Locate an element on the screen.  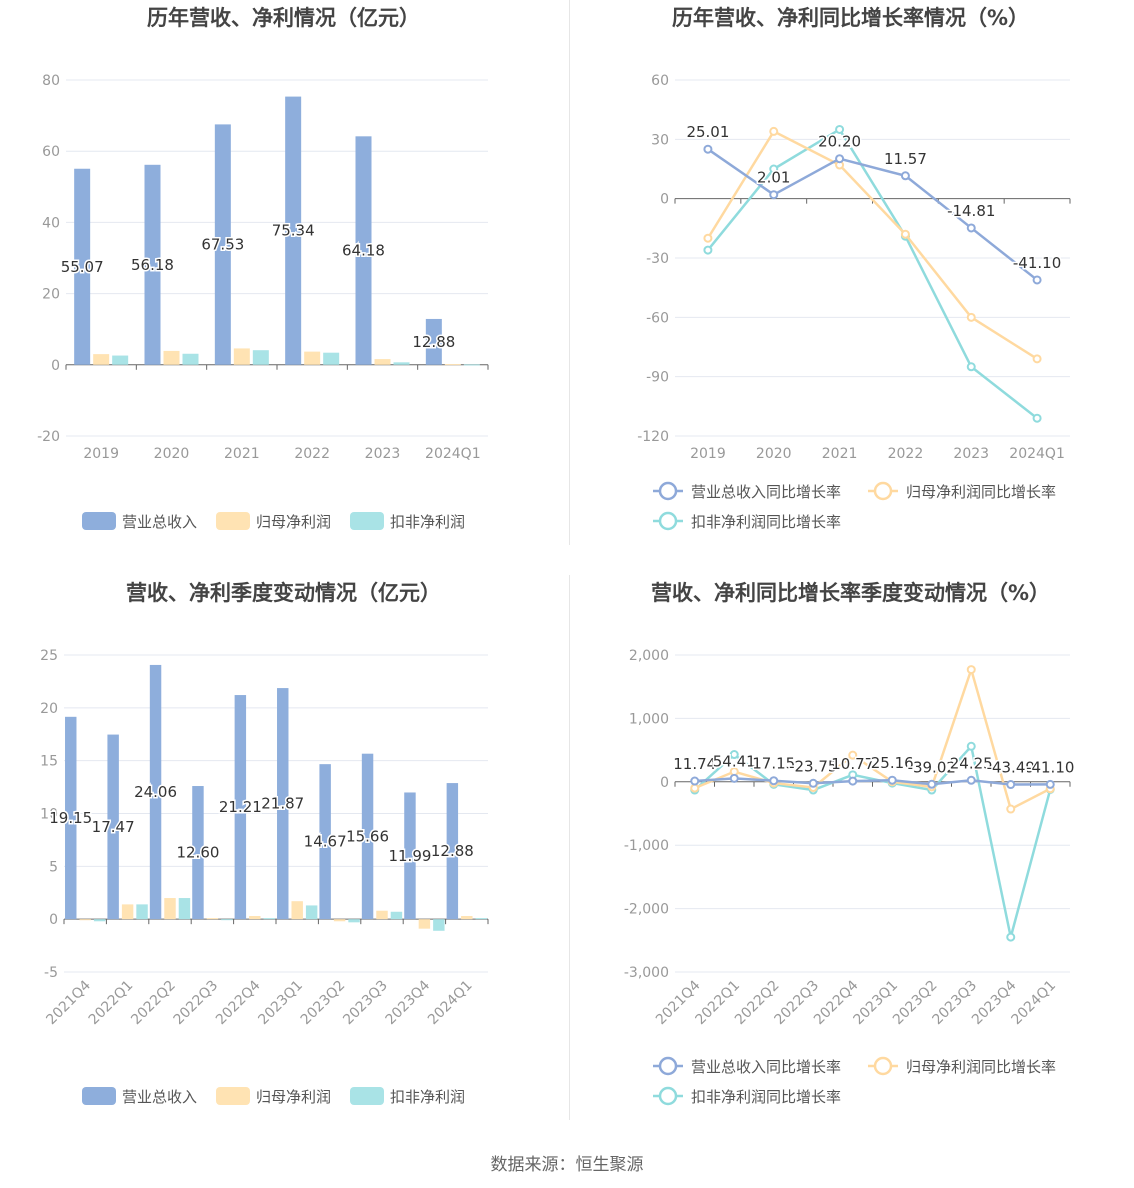
x-tick-label: 2022Q4 is located at coordinates (238, 1002).